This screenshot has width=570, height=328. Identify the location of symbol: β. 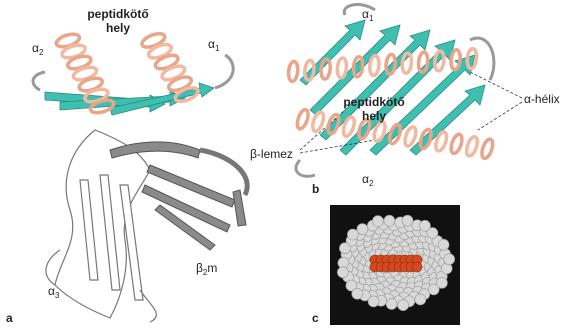
(199, 268).